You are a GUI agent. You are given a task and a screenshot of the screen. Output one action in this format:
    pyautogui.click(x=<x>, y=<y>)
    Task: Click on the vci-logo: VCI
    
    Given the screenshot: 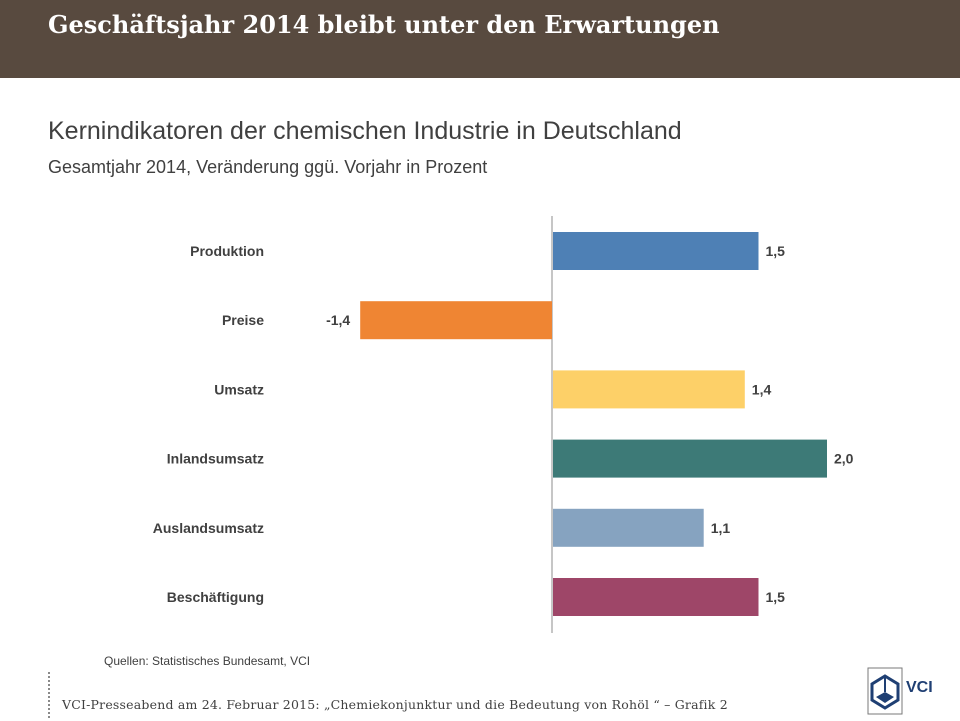 What is the action you would take?
    pyautogui.click(x=901, y=691)
    